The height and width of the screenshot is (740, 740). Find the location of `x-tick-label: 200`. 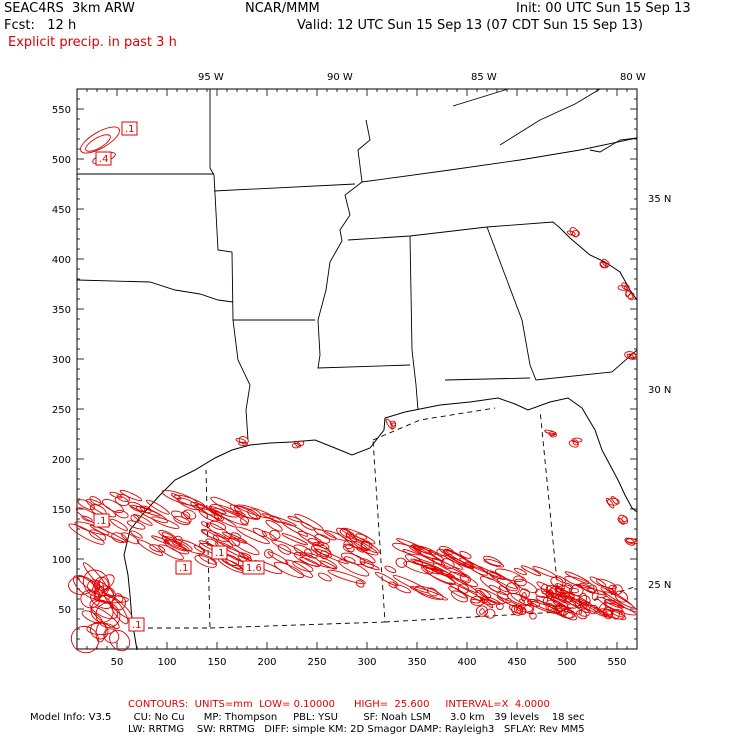

x-tick-label: 200 is located at coordinates (266, 662).